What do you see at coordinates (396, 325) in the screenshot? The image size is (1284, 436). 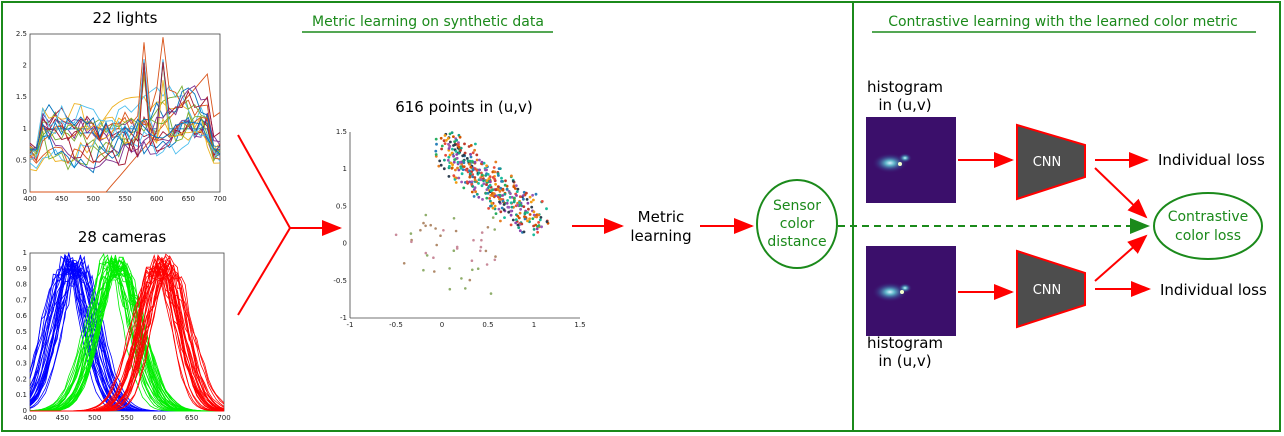 I see `scatter-x-tick: -0.5` at bounding box center [396, 325].